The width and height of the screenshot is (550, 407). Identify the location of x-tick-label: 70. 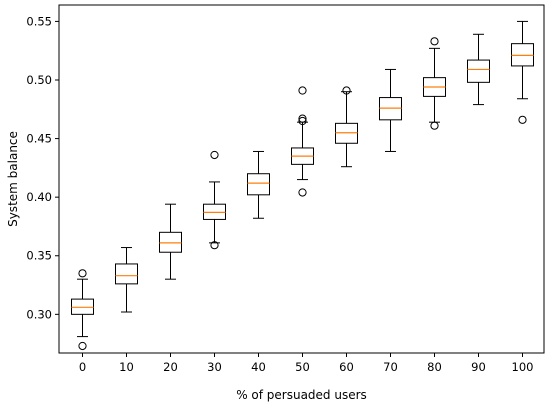
(390, 367).